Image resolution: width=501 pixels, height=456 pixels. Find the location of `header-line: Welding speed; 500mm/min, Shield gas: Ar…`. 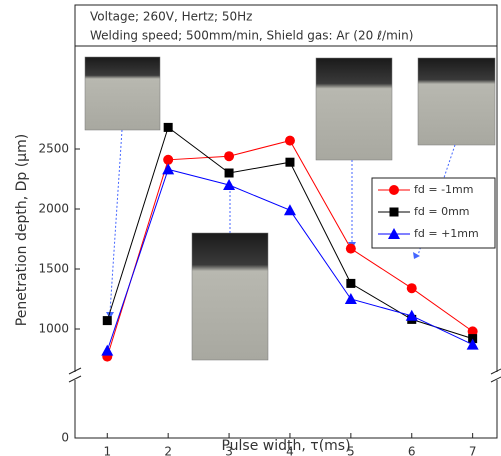

header-line: Welding speed; 500mm/min, Shield gas: Ar… is located at coordinates (251, 36).